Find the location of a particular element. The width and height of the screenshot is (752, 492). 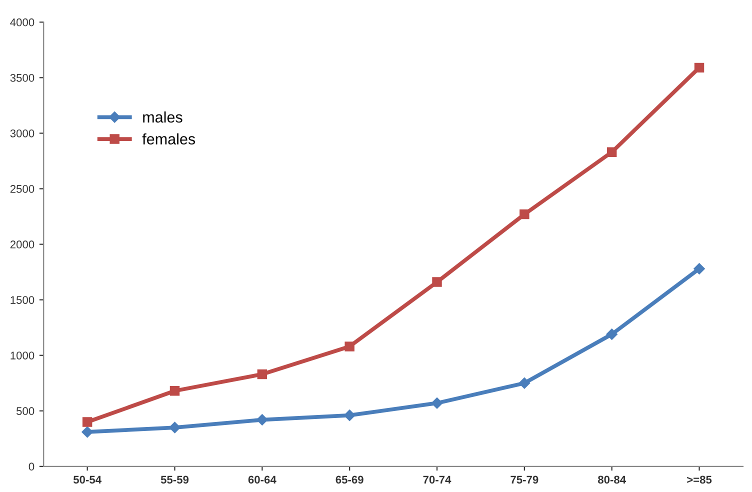

y-tick-label: 4000 is located at coordinates (22, 22).